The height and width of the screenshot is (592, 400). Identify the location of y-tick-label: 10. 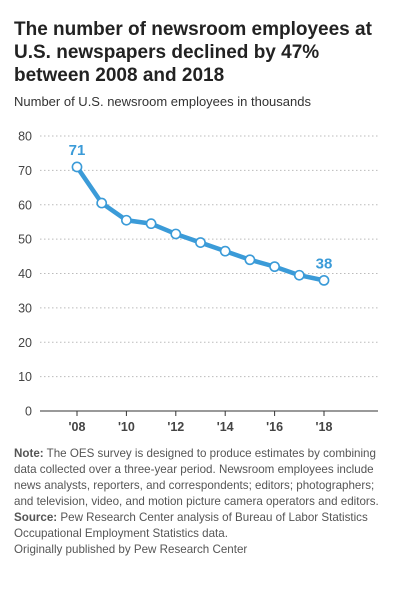
(25, 377).